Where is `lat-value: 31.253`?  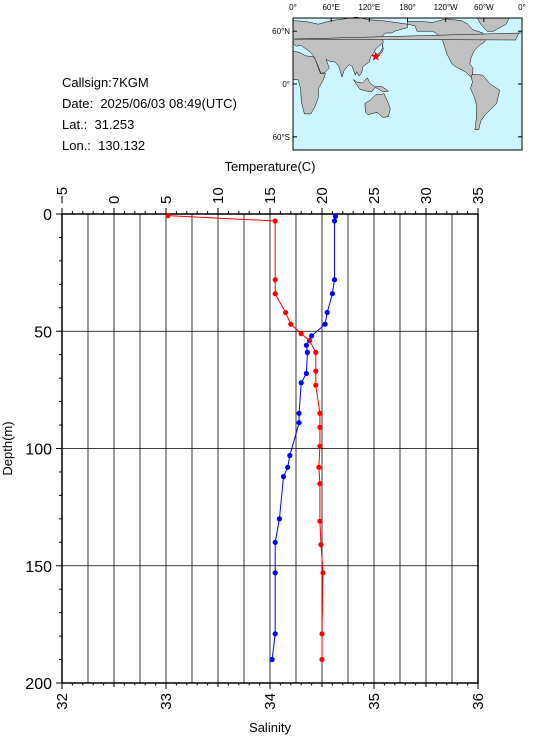
lat-value: 31.253 is located at coordinates (114, 124).